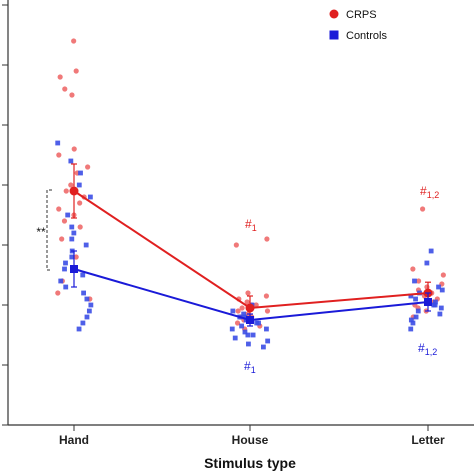  Describe the element at coordinates (366, 36) in the screenshot. I see `legend-label-controls: Controls` at that location.